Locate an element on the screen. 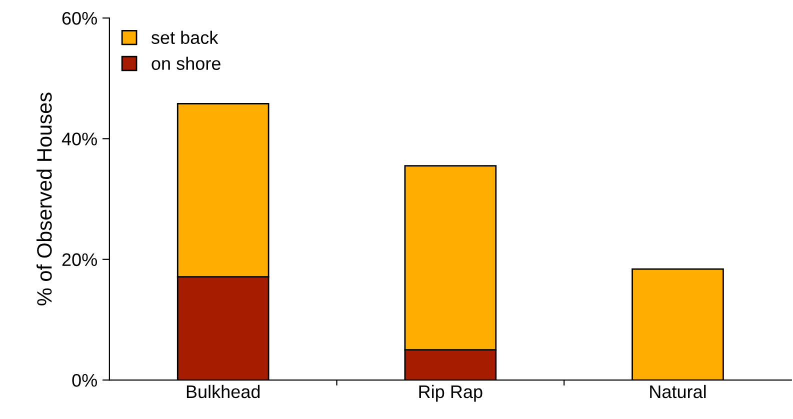  y-axis-title: % of Observed Houses is located at coordinates (44, 199).